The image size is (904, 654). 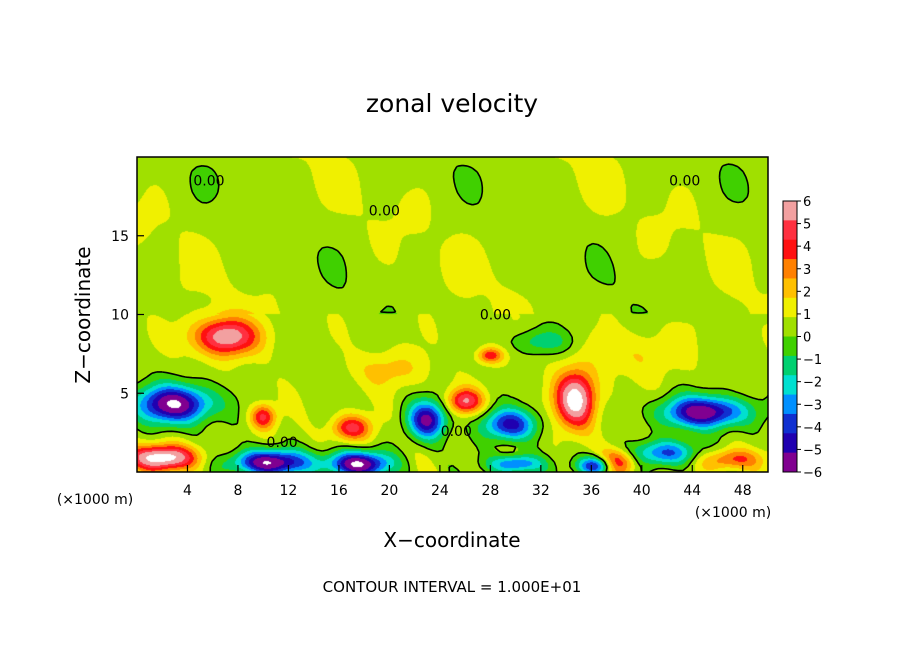 I want to click on y-axis-ticks: 5 10 15, so click(x=127, y=315).